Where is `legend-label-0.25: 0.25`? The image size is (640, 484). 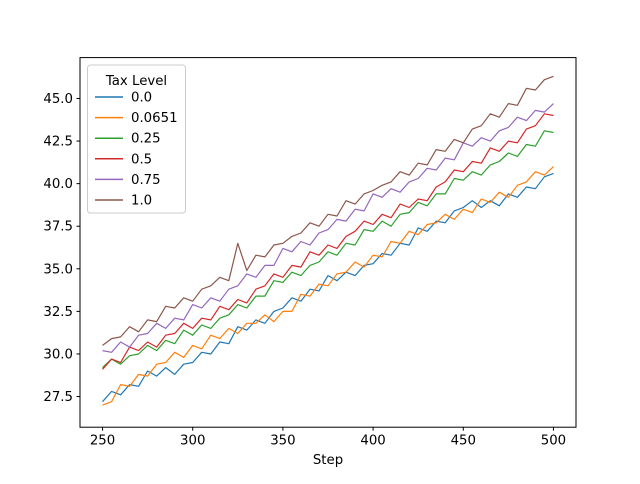 legend-label-0.25: 0.25 is located at coordinates (146, 139).